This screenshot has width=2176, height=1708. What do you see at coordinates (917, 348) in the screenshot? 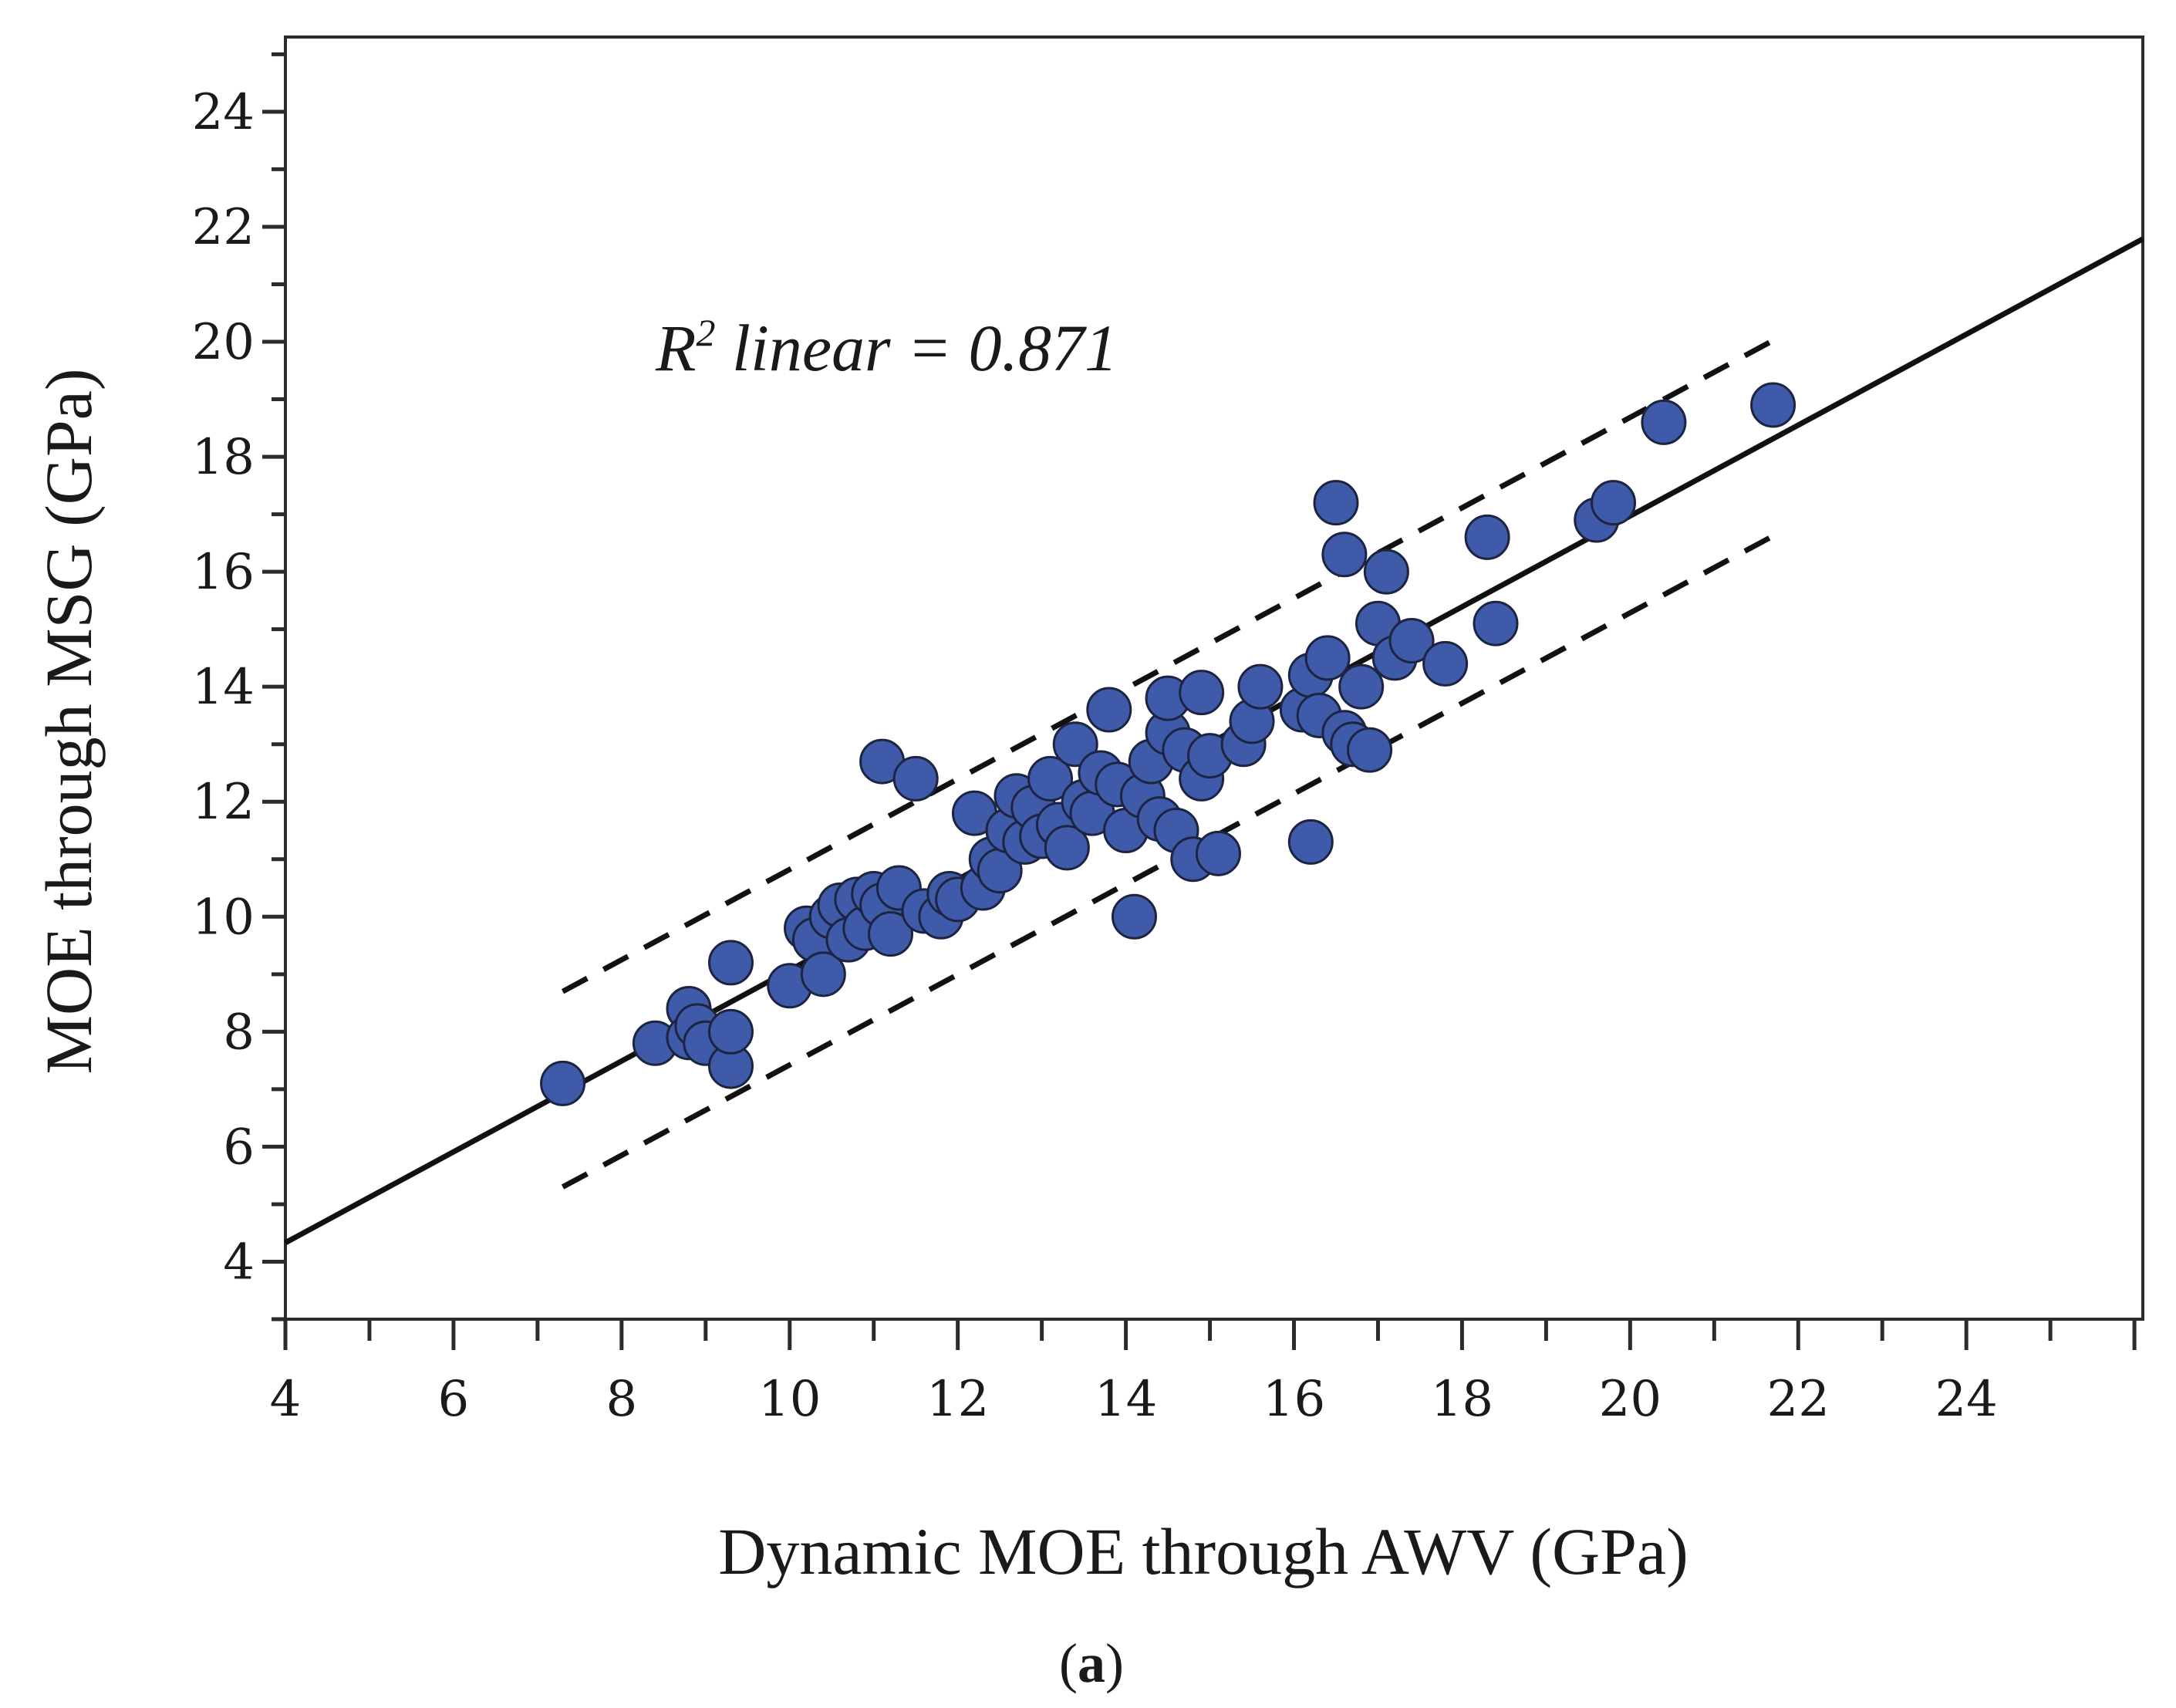
I see `r-annotation-text: linear = 0.871` at bounding box center [917, 348].